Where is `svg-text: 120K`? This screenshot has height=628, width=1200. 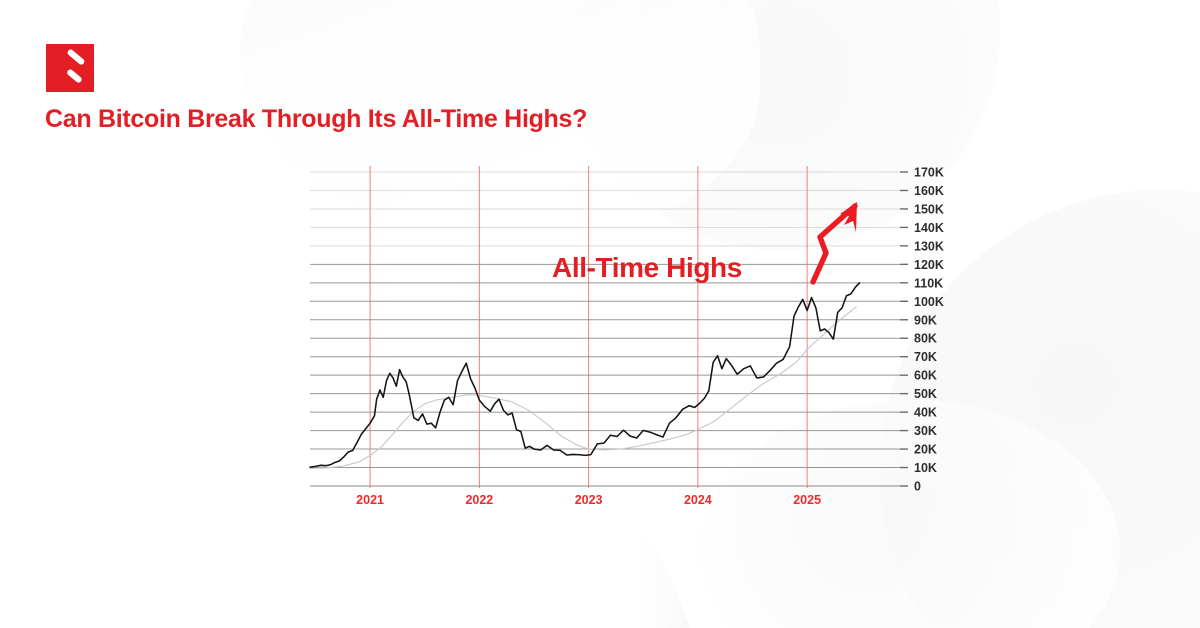 svg-text: 120K is located at coordinates (929, 265).